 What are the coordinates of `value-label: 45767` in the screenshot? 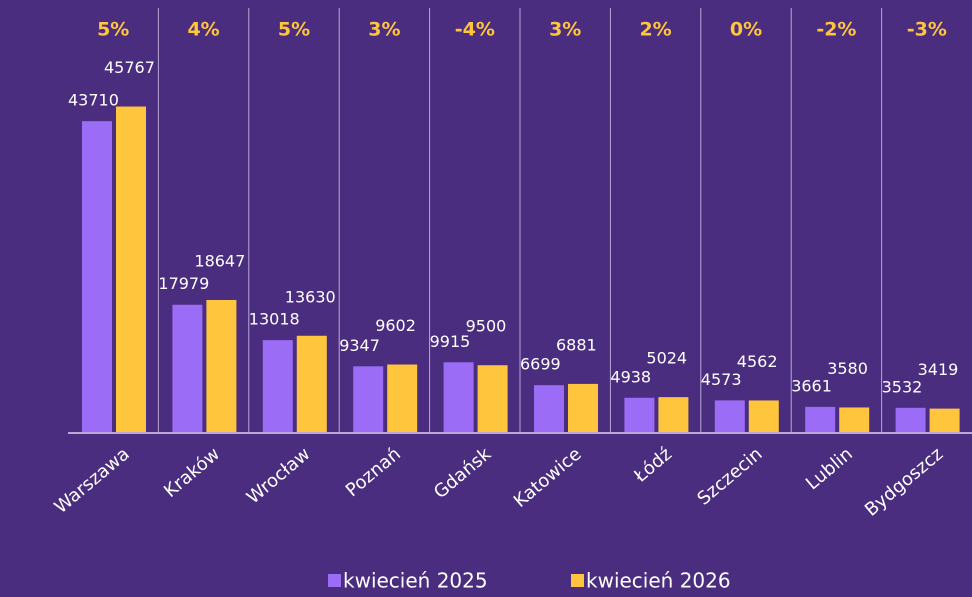 It's located at (129, 67).